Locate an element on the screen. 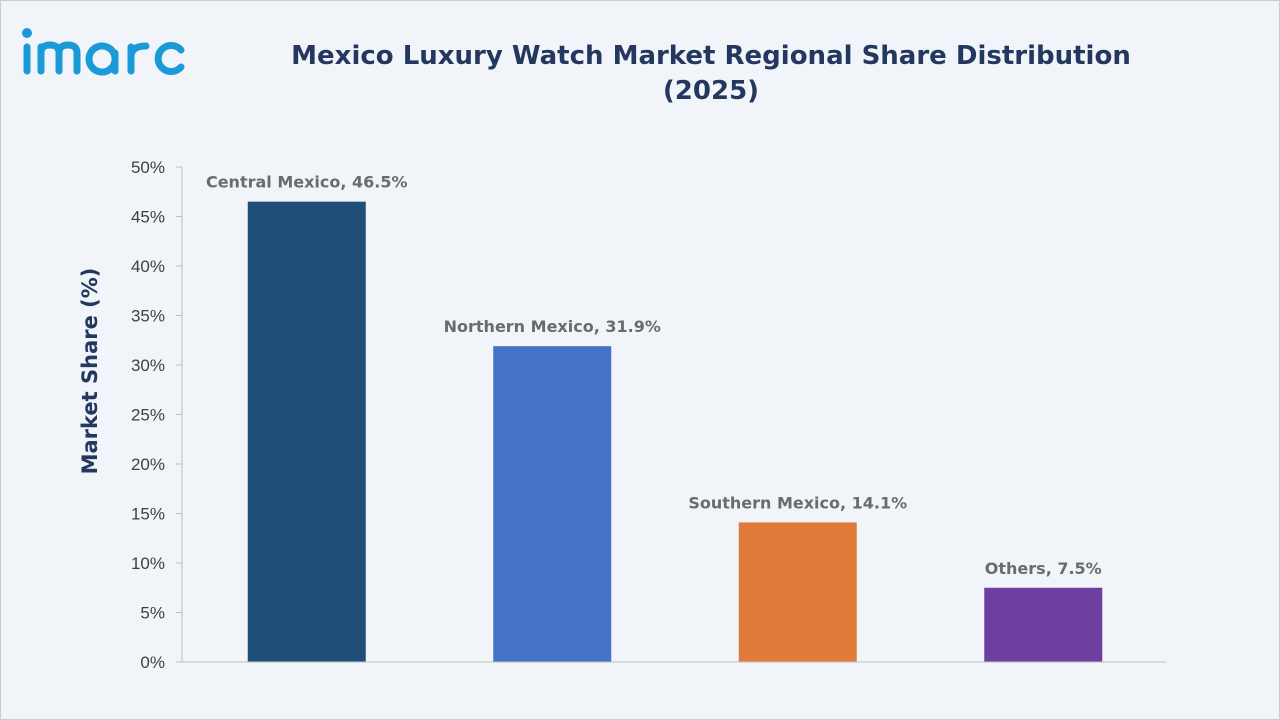 The width and height of the screenshot is (1280, 720). data-label-southern-mexico: Southern Mexico, 14.1% is located at coordinates (797, 502).